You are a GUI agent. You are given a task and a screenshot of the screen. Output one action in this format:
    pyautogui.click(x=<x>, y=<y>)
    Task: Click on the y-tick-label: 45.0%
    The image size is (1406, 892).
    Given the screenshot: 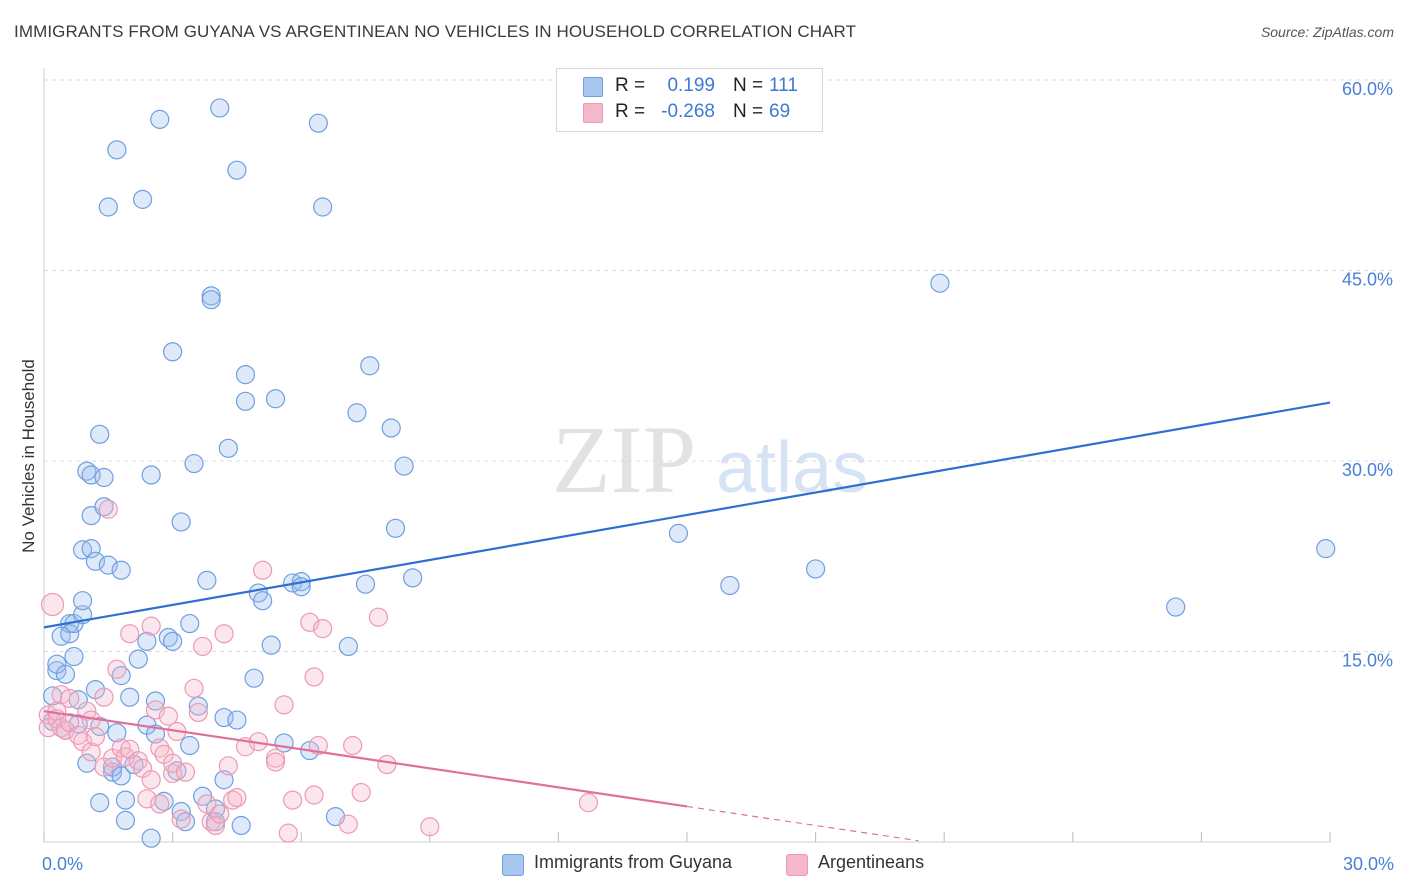 What is the action you would take?
    pyautogui.click(x=1367, y=280)
    